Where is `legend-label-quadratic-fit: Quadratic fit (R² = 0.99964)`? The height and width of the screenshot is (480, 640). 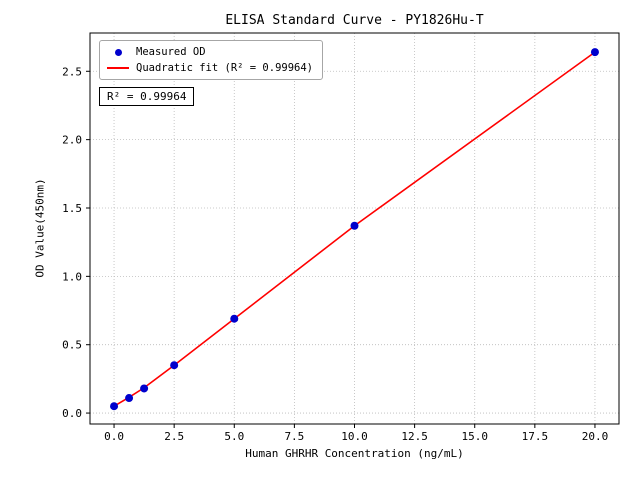
legend-label-quadratic-fit: Quadratic fit (R² = 0.99964) is located at coordinates (225, 68).